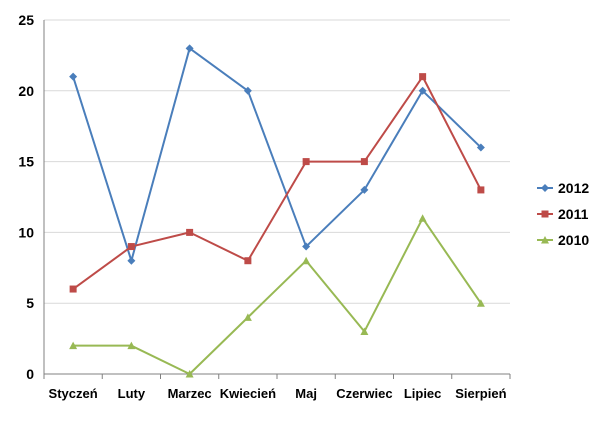  I want to click on x-tick-label: Sierpień, so click(480, 393).